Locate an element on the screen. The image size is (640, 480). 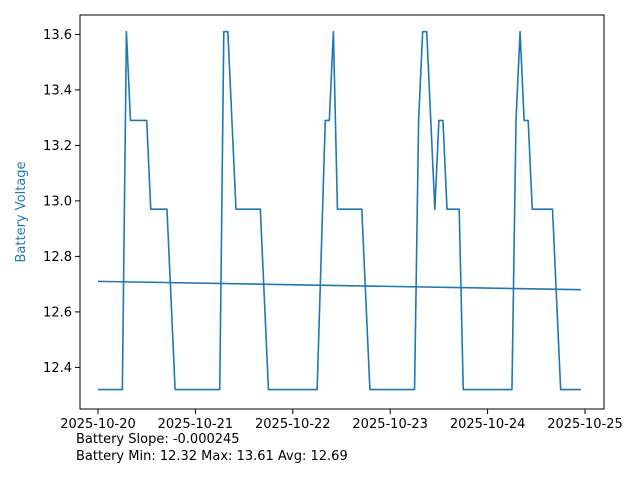
y-axis-ticks: 12.4 12.6 12.8 13.0 13.2 13.4 13.6 is located at coordinates (61, 202).